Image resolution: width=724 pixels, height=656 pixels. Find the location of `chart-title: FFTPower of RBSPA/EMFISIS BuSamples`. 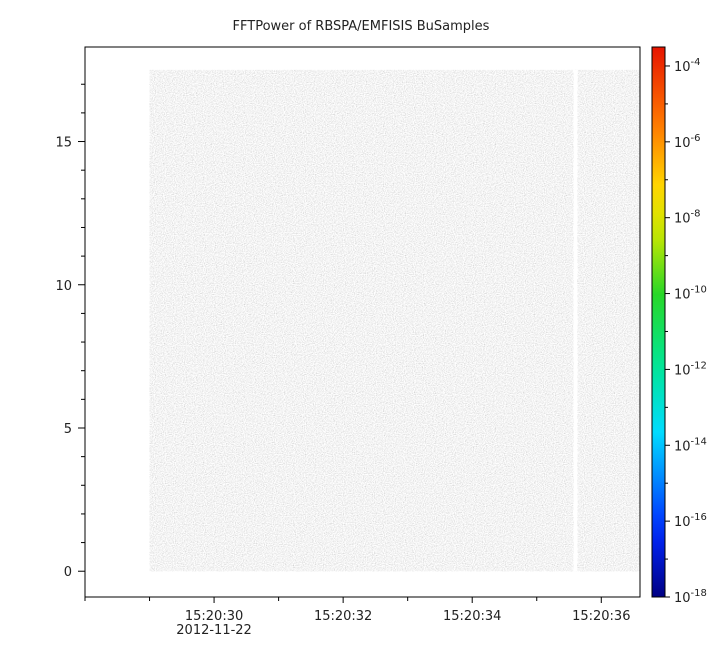

chart-title: FFTPower of RBSPA/EMFISIS BuSamples is located at coordinates (361, 26).